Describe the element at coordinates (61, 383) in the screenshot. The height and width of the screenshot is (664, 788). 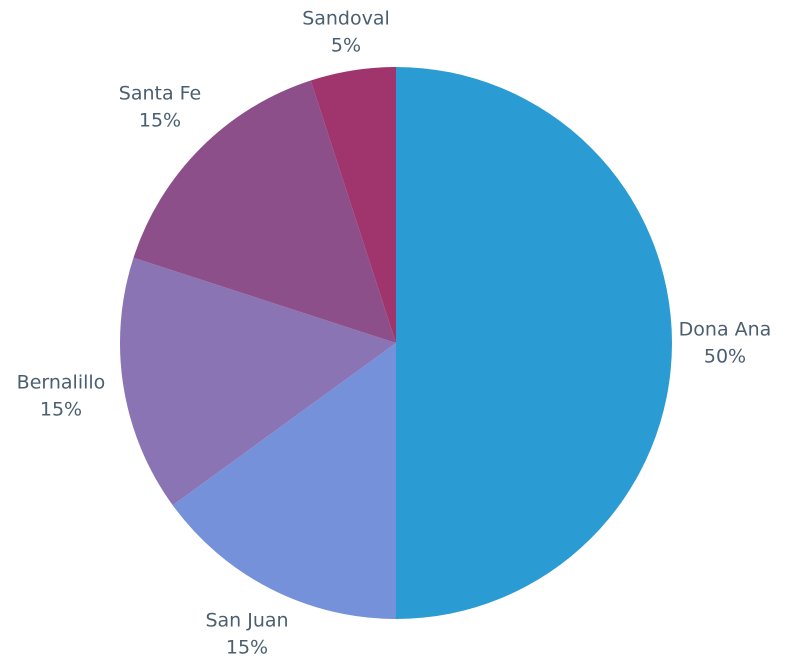
I see `slice-label: Bernalillo` at that location.